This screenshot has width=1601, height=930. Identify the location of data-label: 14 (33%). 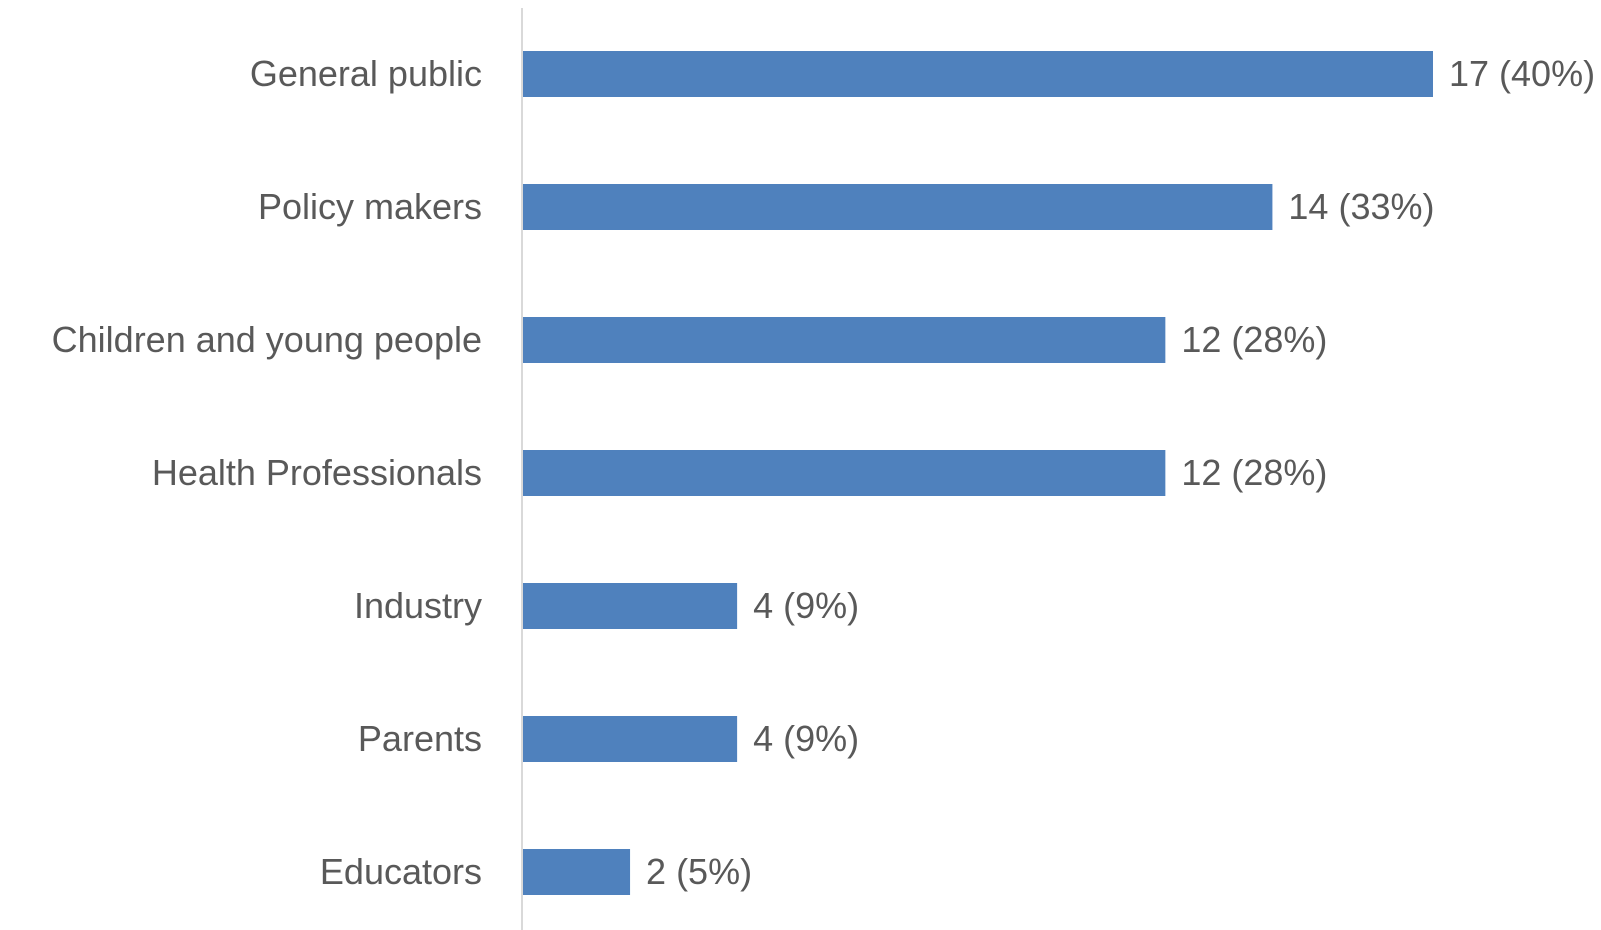
(1361, 206).